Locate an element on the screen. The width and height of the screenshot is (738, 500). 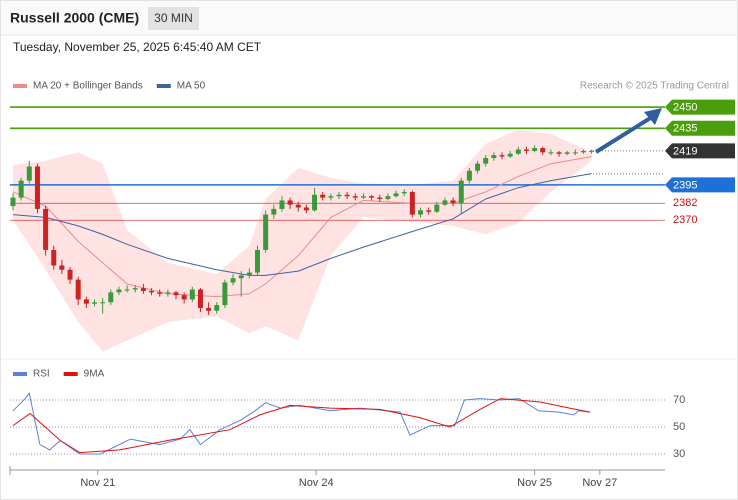
level-label: 2370 is located at coordinates (685, 220).